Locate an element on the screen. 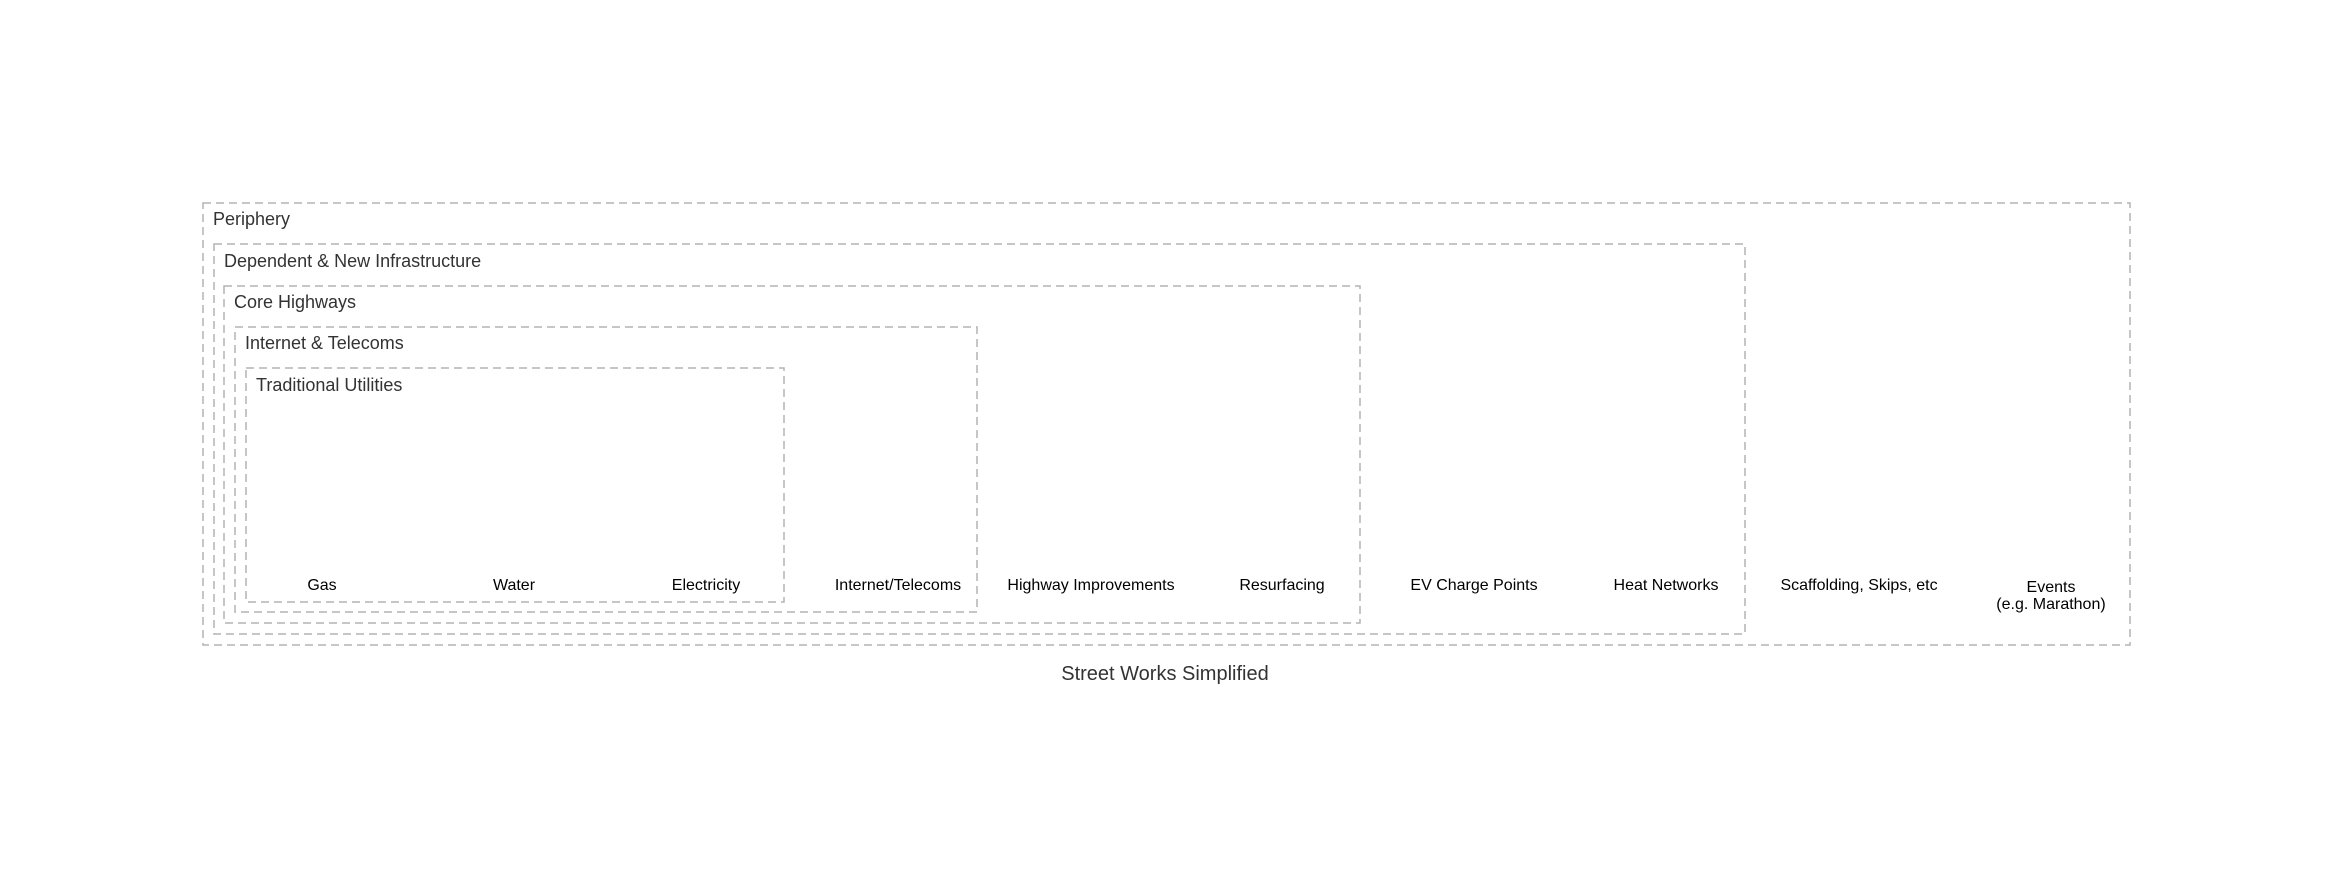 This screenshot has height=879, width=2331. cluster-dependent-label: Dependent & New Infrastructure is located at coordinates (352, 261).